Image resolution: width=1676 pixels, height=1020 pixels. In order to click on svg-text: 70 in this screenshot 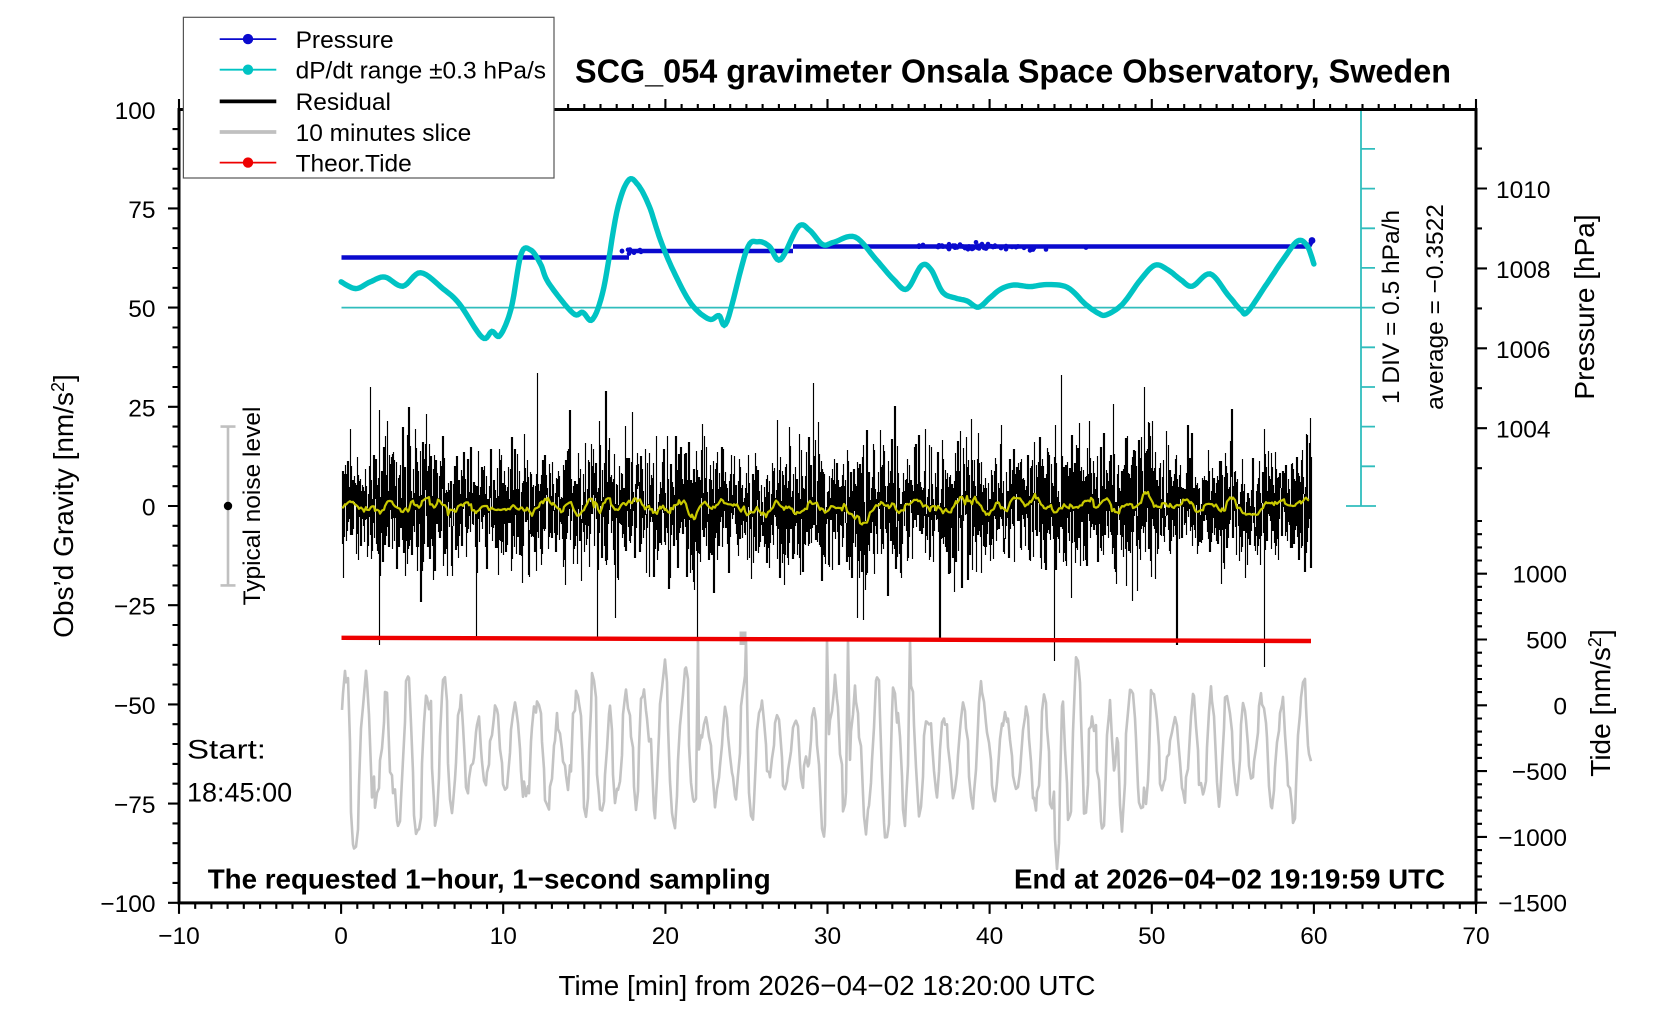, I will do `click(1475, 936)`.